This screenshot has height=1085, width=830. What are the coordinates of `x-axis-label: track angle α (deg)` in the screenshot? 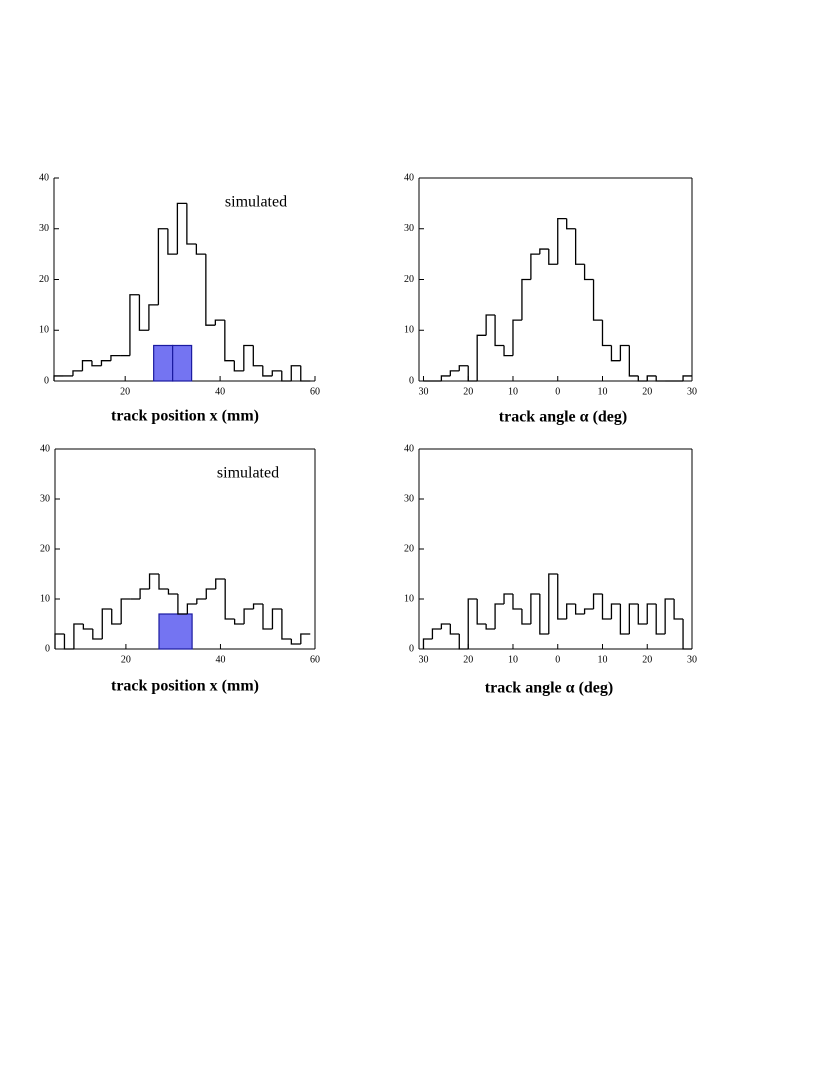 It's located at (563, 417).